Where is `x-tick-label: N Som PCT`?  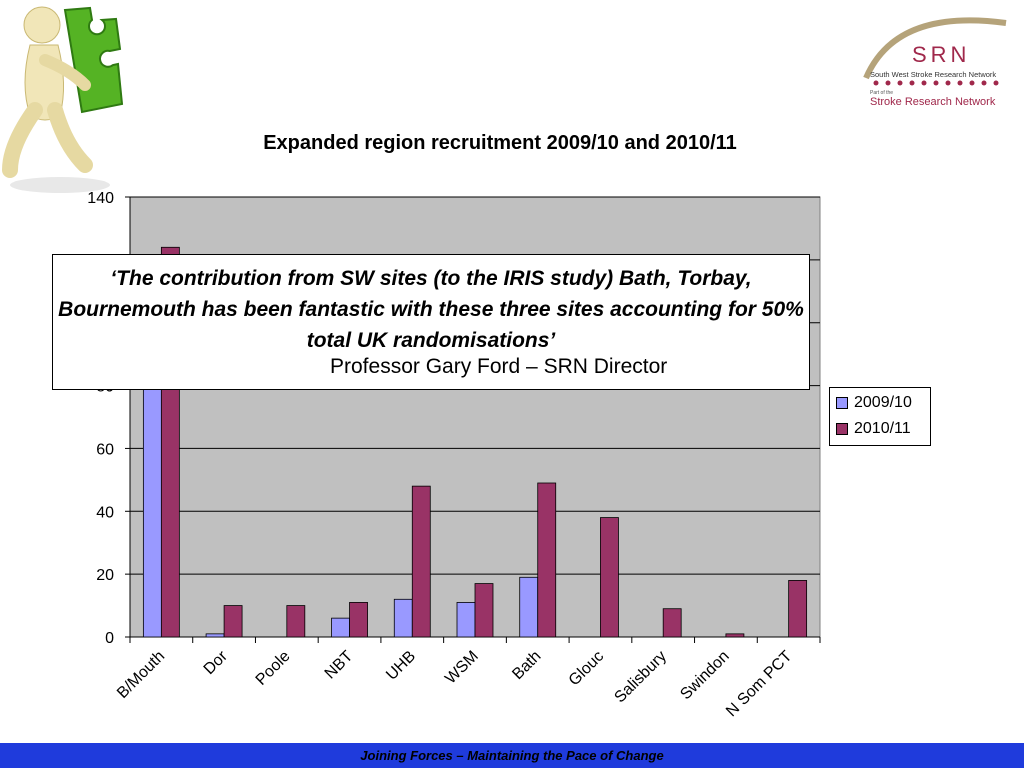
x-tick-label: N Som PCT is located at coordinates (759, 684).